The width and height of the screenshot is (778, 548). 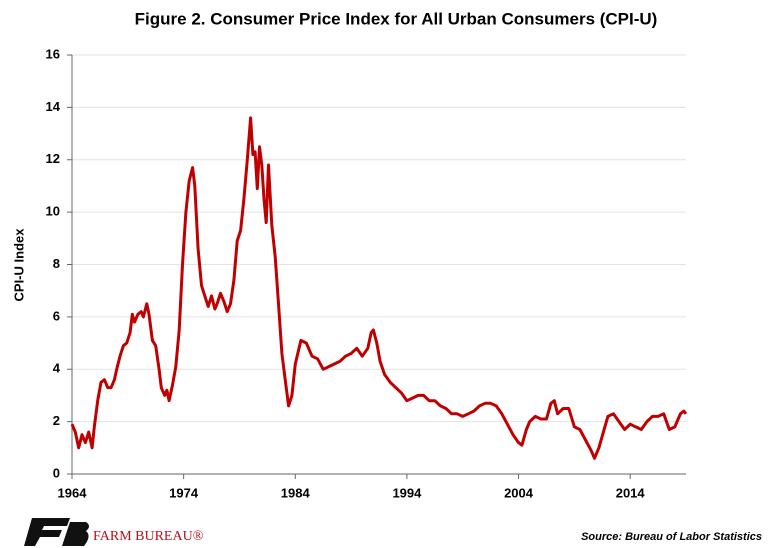 I want to click on logo-text: FARM BUREAU®, so click(x=148, y=536).